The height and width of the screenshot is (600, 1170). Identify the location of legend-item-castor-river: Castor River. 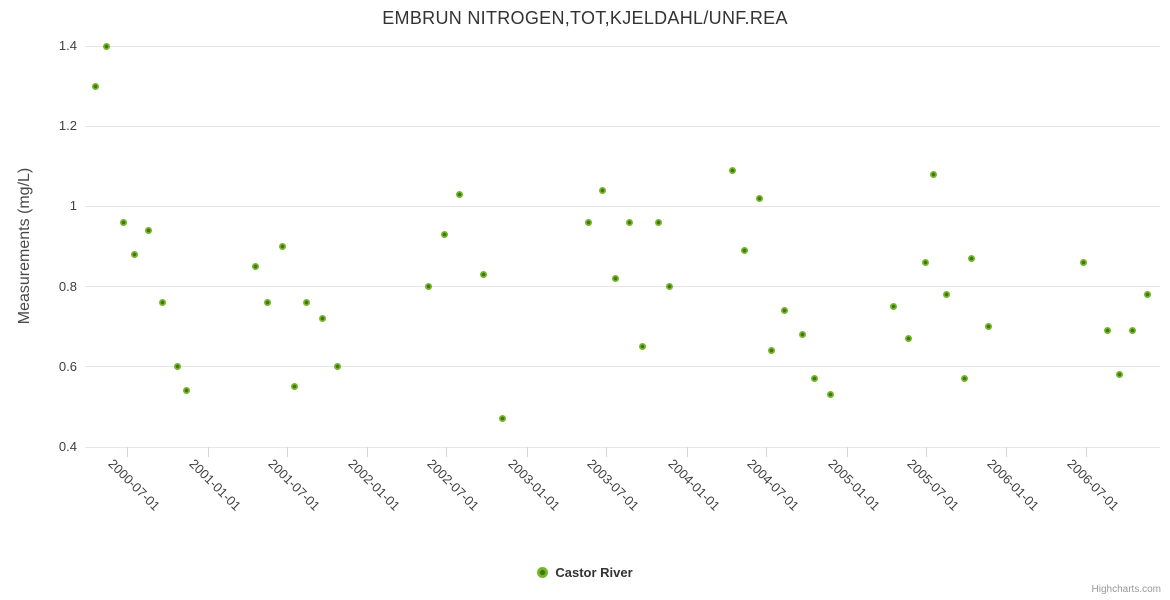
(585, 572).